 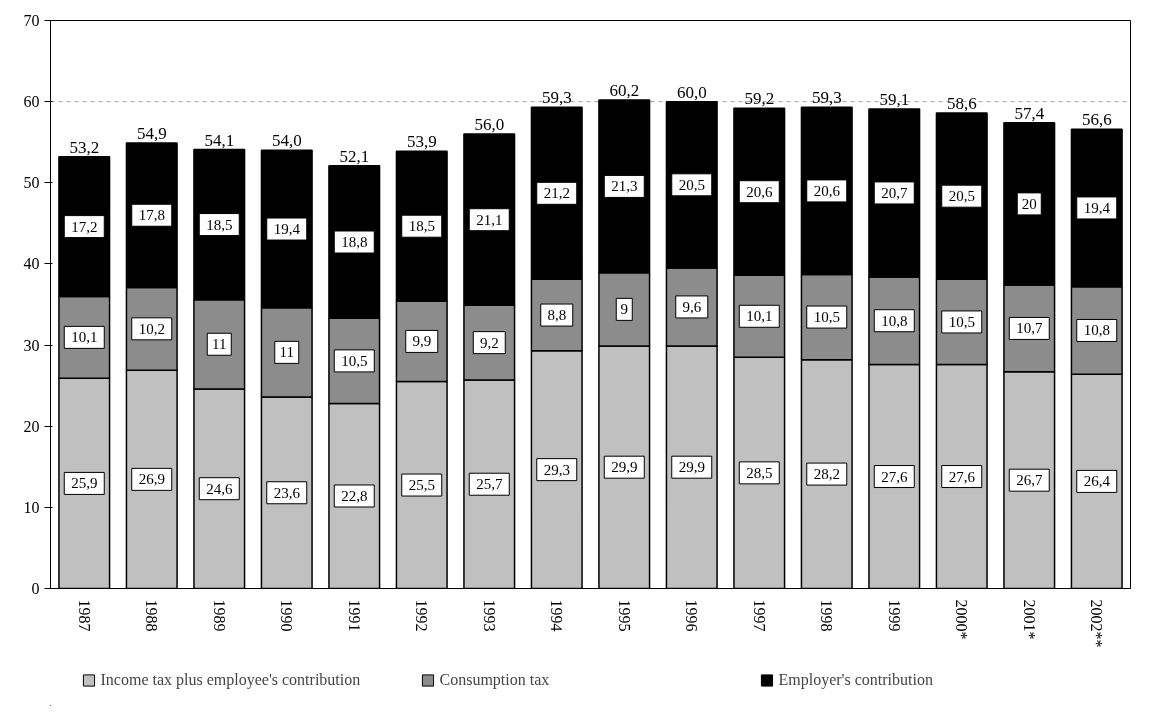 I want to click on data-label: 25,9, so click(x=84, y=483).